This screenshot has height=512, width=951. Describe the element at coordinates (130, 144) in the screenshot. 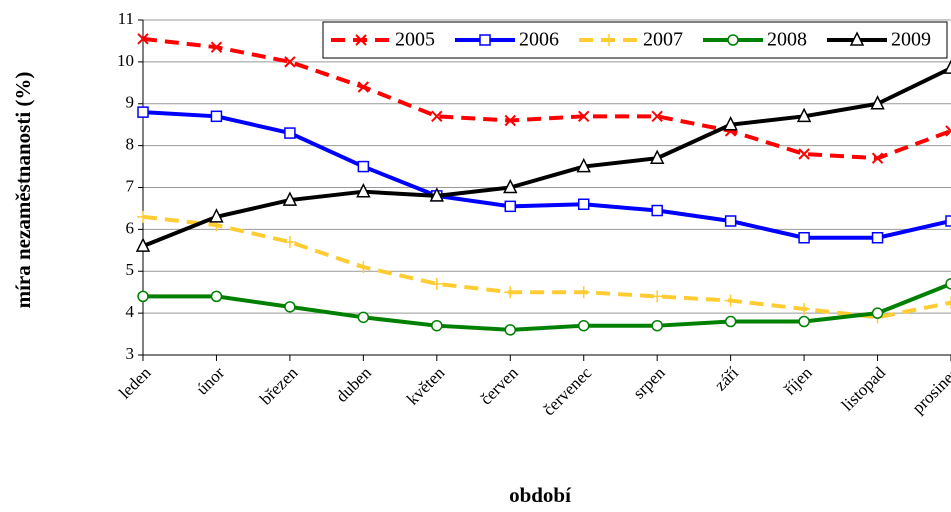

I see `y-tick-label: 8` at that location.